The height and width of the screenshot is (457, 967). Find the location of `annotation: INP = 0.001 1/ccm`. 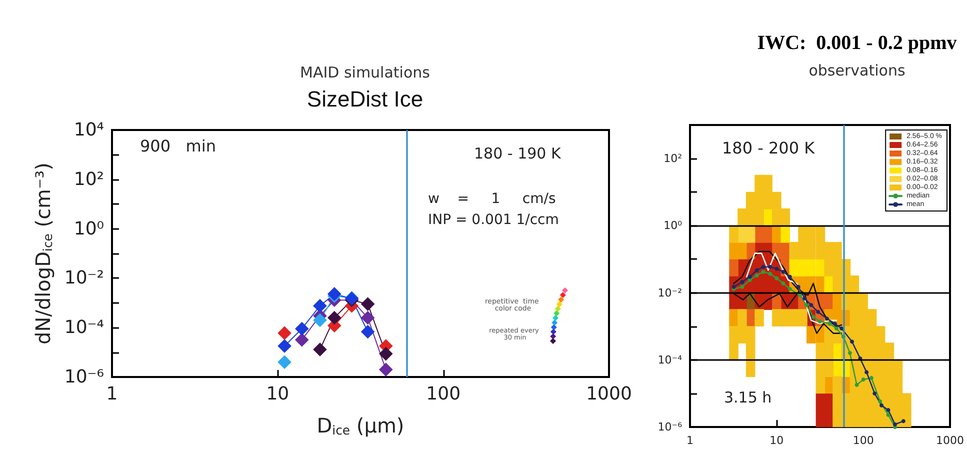

annotation: INP = 0.001 1/ccm is located at coordinates (493, 220).